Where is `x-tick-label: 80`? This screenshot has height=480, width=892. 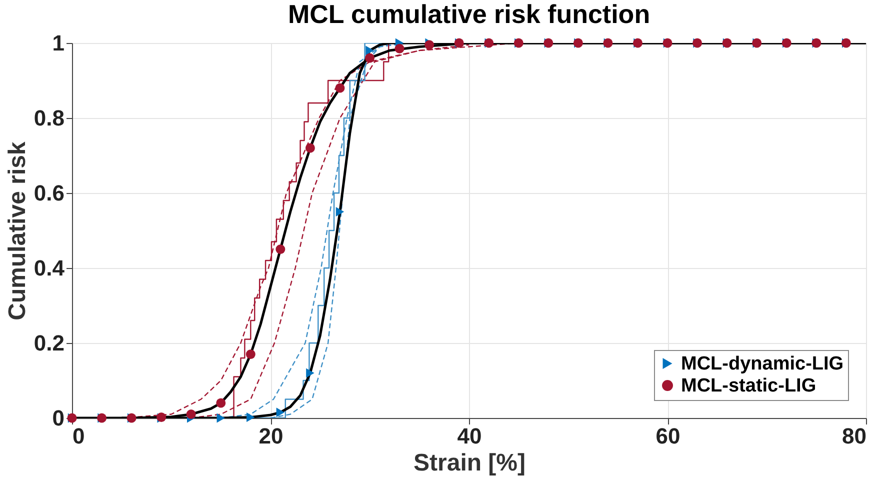 x-tick-label: 80 is located at coordinates (854, 436).